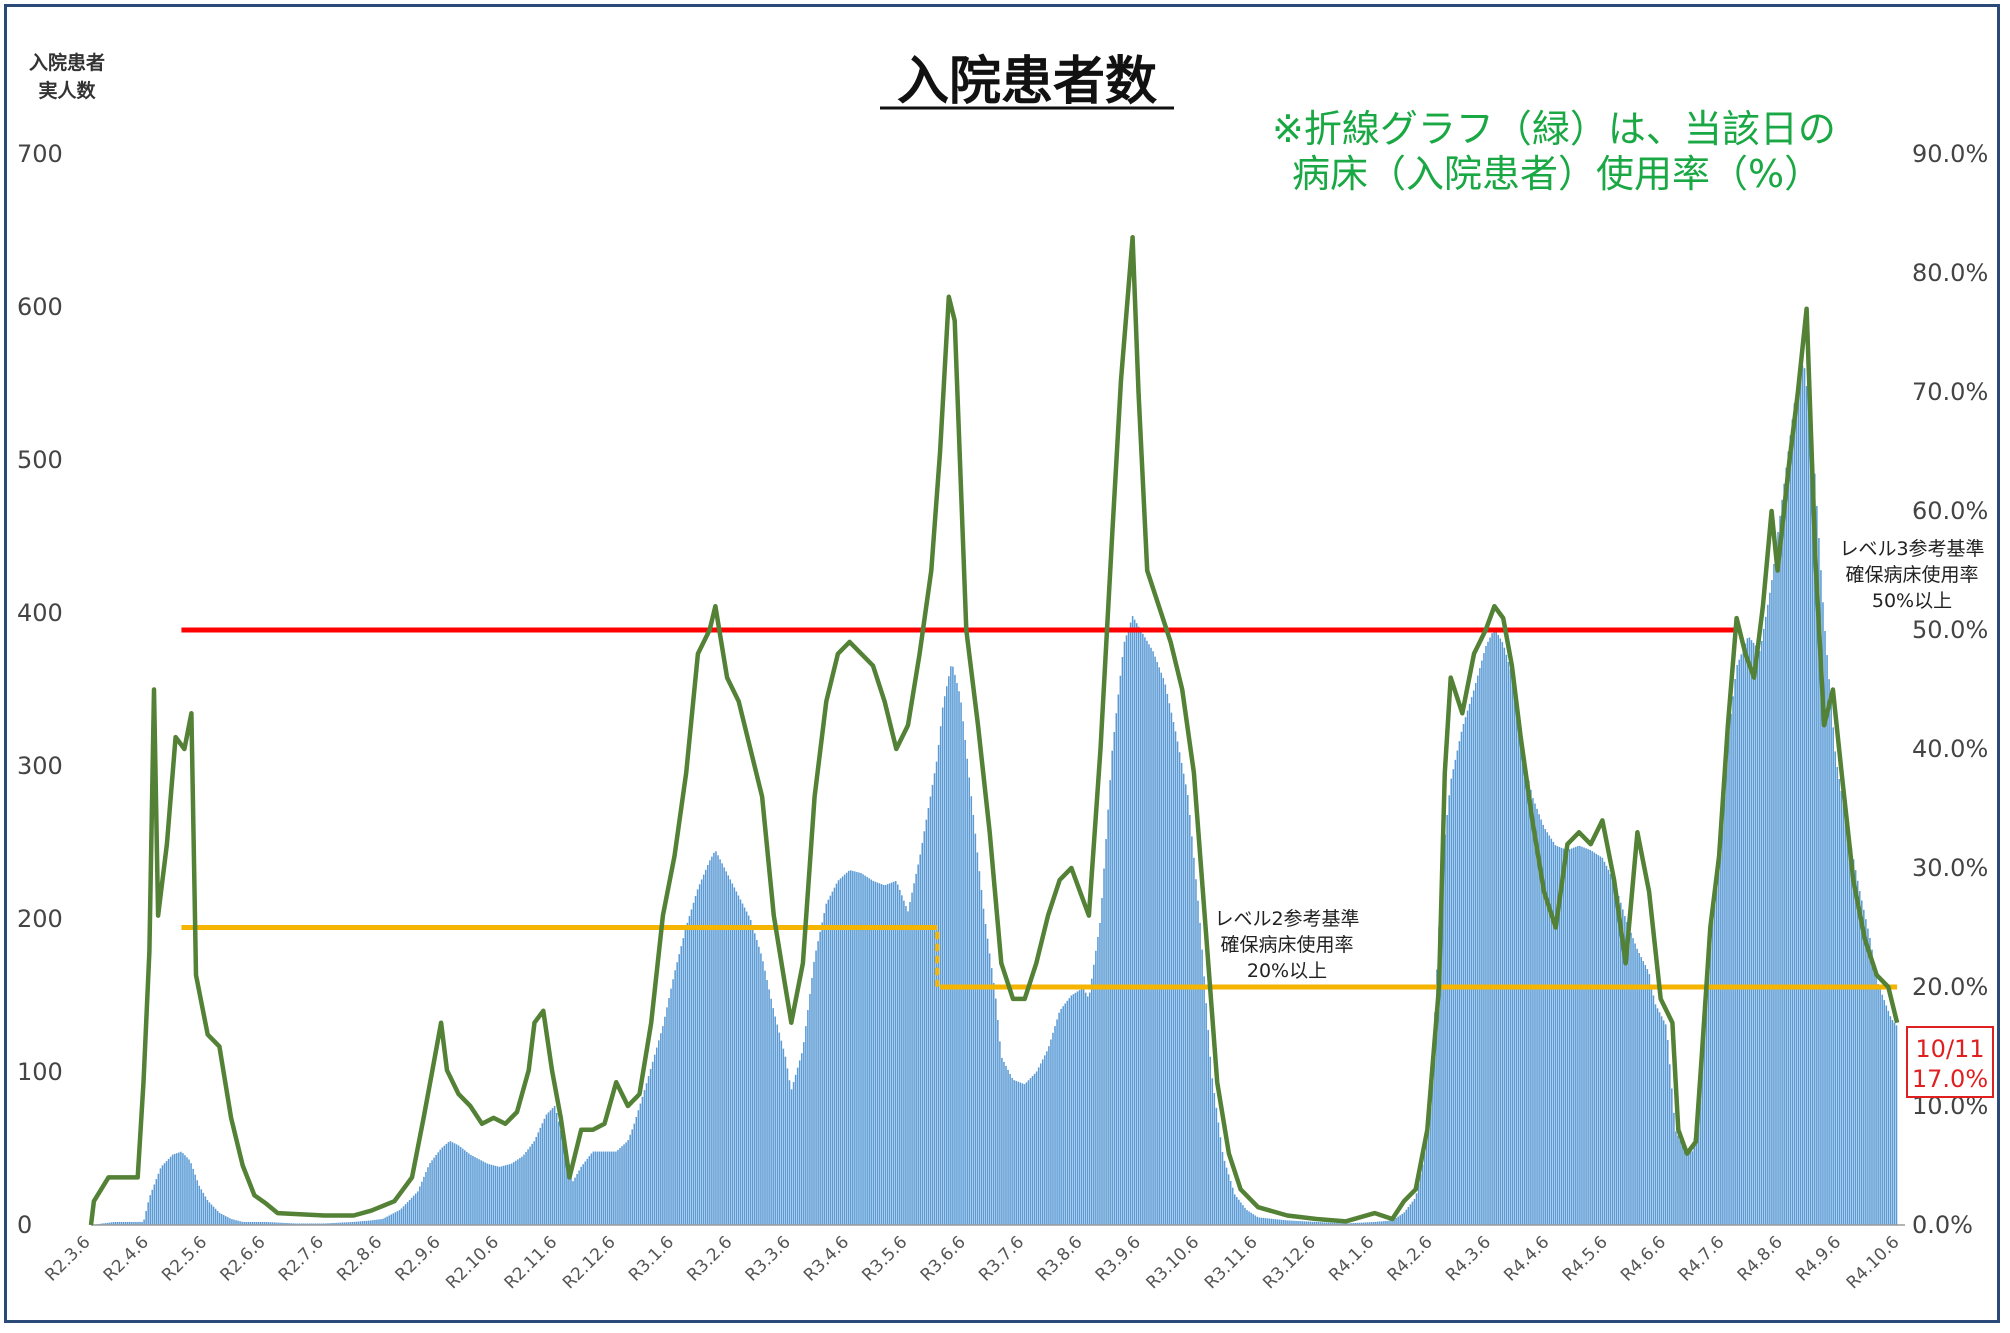 Image resolution: width=2010 pixels, height=1333 pixels. Describe the element at coordinates (1911, 549) in the screenshot. I see `level3-label-line-1: レベル3参考基準` at that location.